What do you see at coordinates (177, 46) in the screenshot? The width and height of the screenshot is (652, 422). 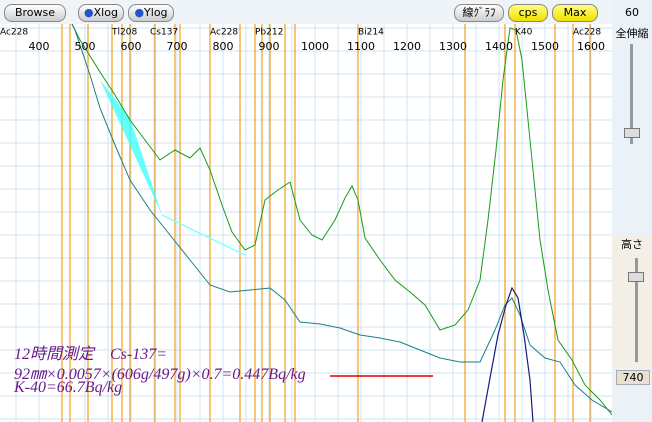 I see `x-tick-label: 700` at bounding box center [177, 46].